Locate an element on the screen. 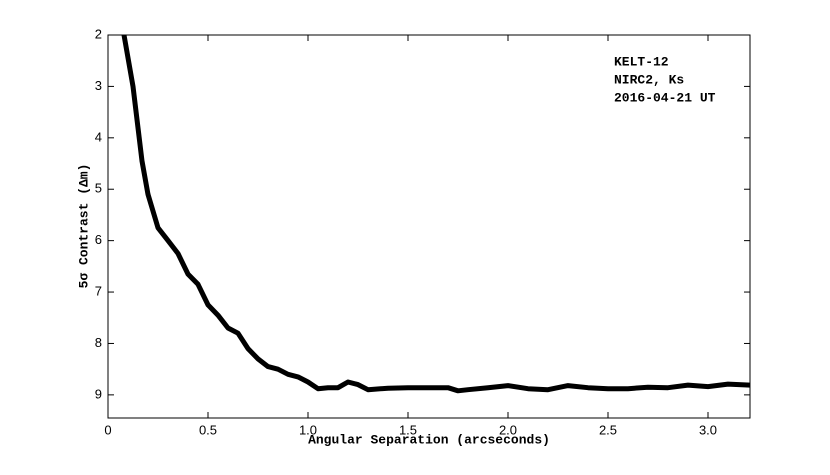 The width and height of the screenshot is (830, 475). x-axis-label: Angular Separation (arcseconds) is located at coordinates (429, 439).